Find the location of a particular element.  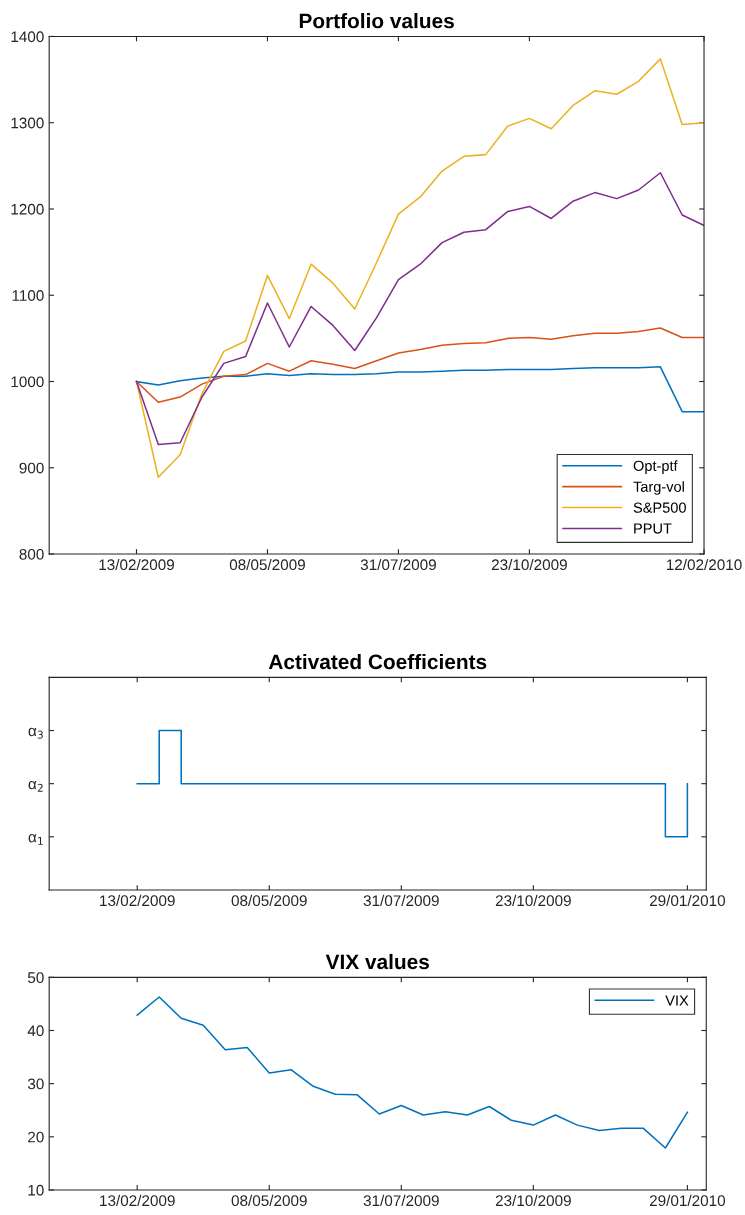

legend-label: Targ-vol is located at coordinates (658, 488).